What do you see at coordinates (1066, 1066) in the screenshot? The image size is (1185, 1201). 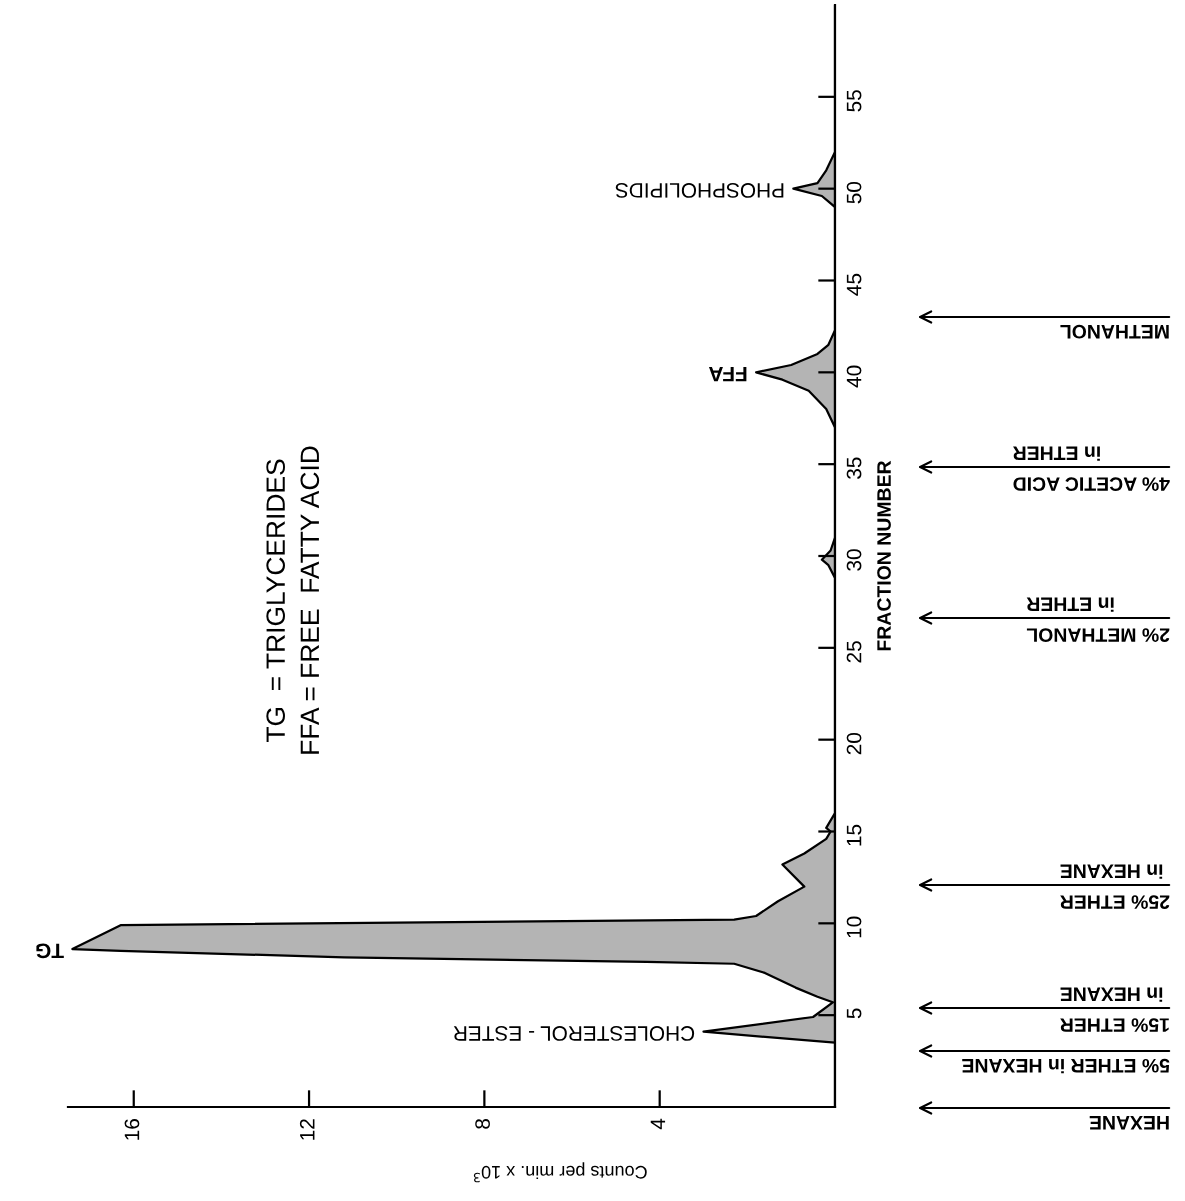 I see `text: 5% ETHER in HEXANE` at bounding box center [1066, 1066].